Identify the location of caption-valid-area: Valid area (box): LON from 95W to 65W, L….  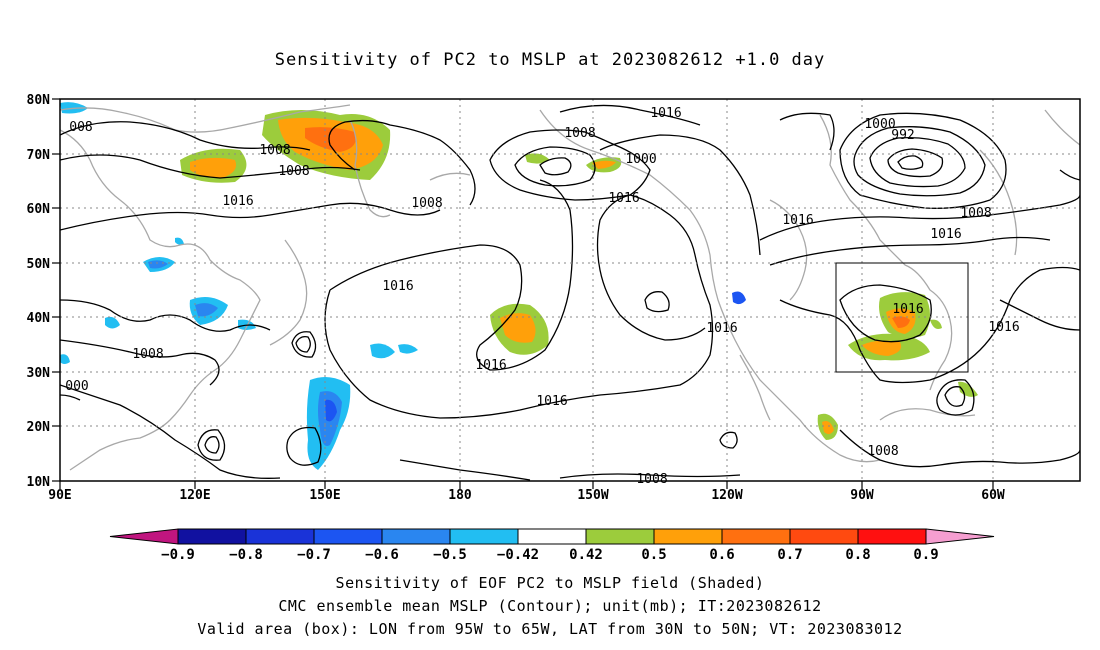
(550, 629).